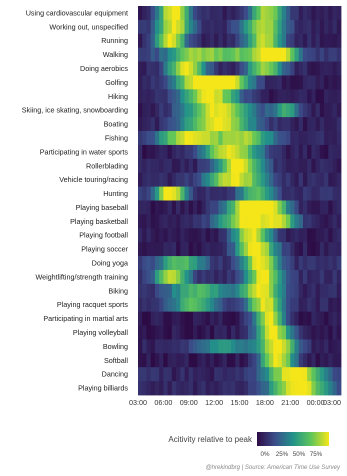 This screenshot has width=347, height=476. Describe the element at coordinates (293, 439) in the screenshot. I see `legend-colorbar` at that location.